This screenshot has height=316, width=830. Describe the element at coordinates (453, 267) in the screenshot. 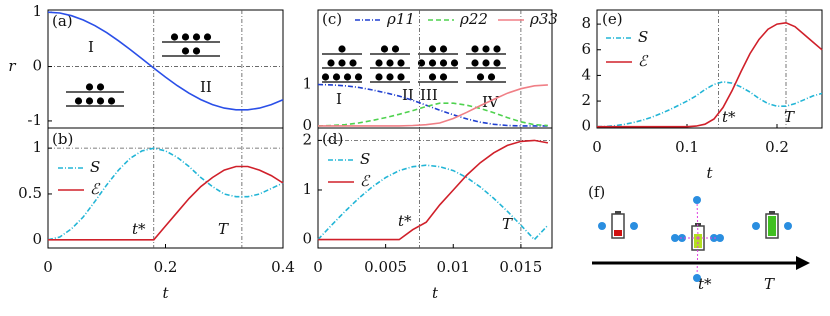

I see `x-tick-label: 0.01` at that location.